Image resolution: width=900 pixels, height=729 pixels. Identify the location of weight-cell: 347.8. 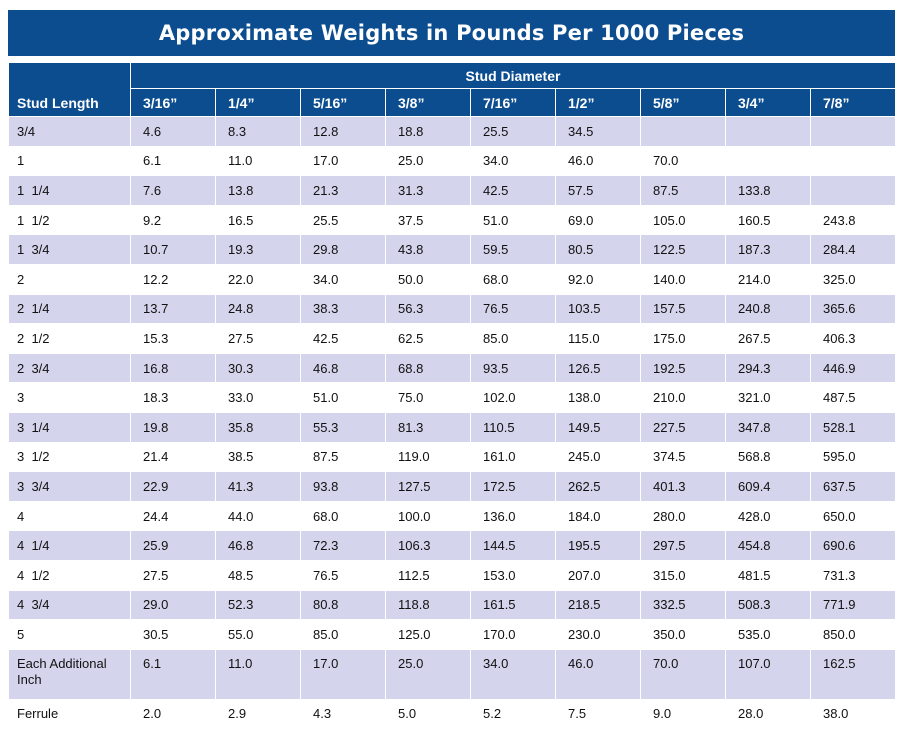
(768, 427).